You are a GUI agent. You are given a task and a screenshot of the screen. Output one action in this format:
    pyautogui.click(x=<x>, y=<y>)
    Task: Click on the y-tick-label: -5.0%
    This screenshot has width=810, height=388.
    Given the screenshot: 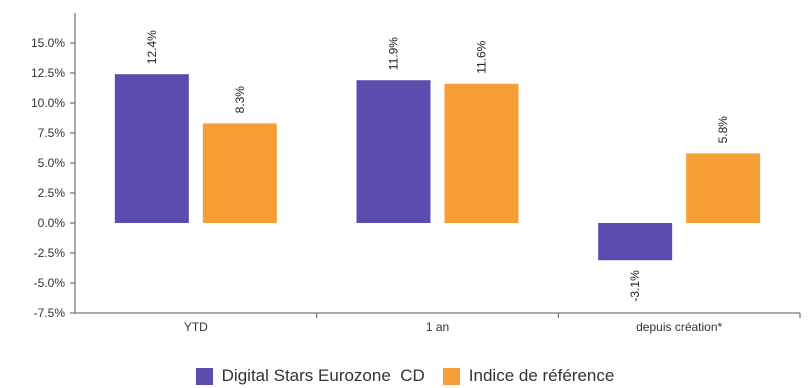 What is the action you would take?
    pyautogui.click(x=50, y=283)
    